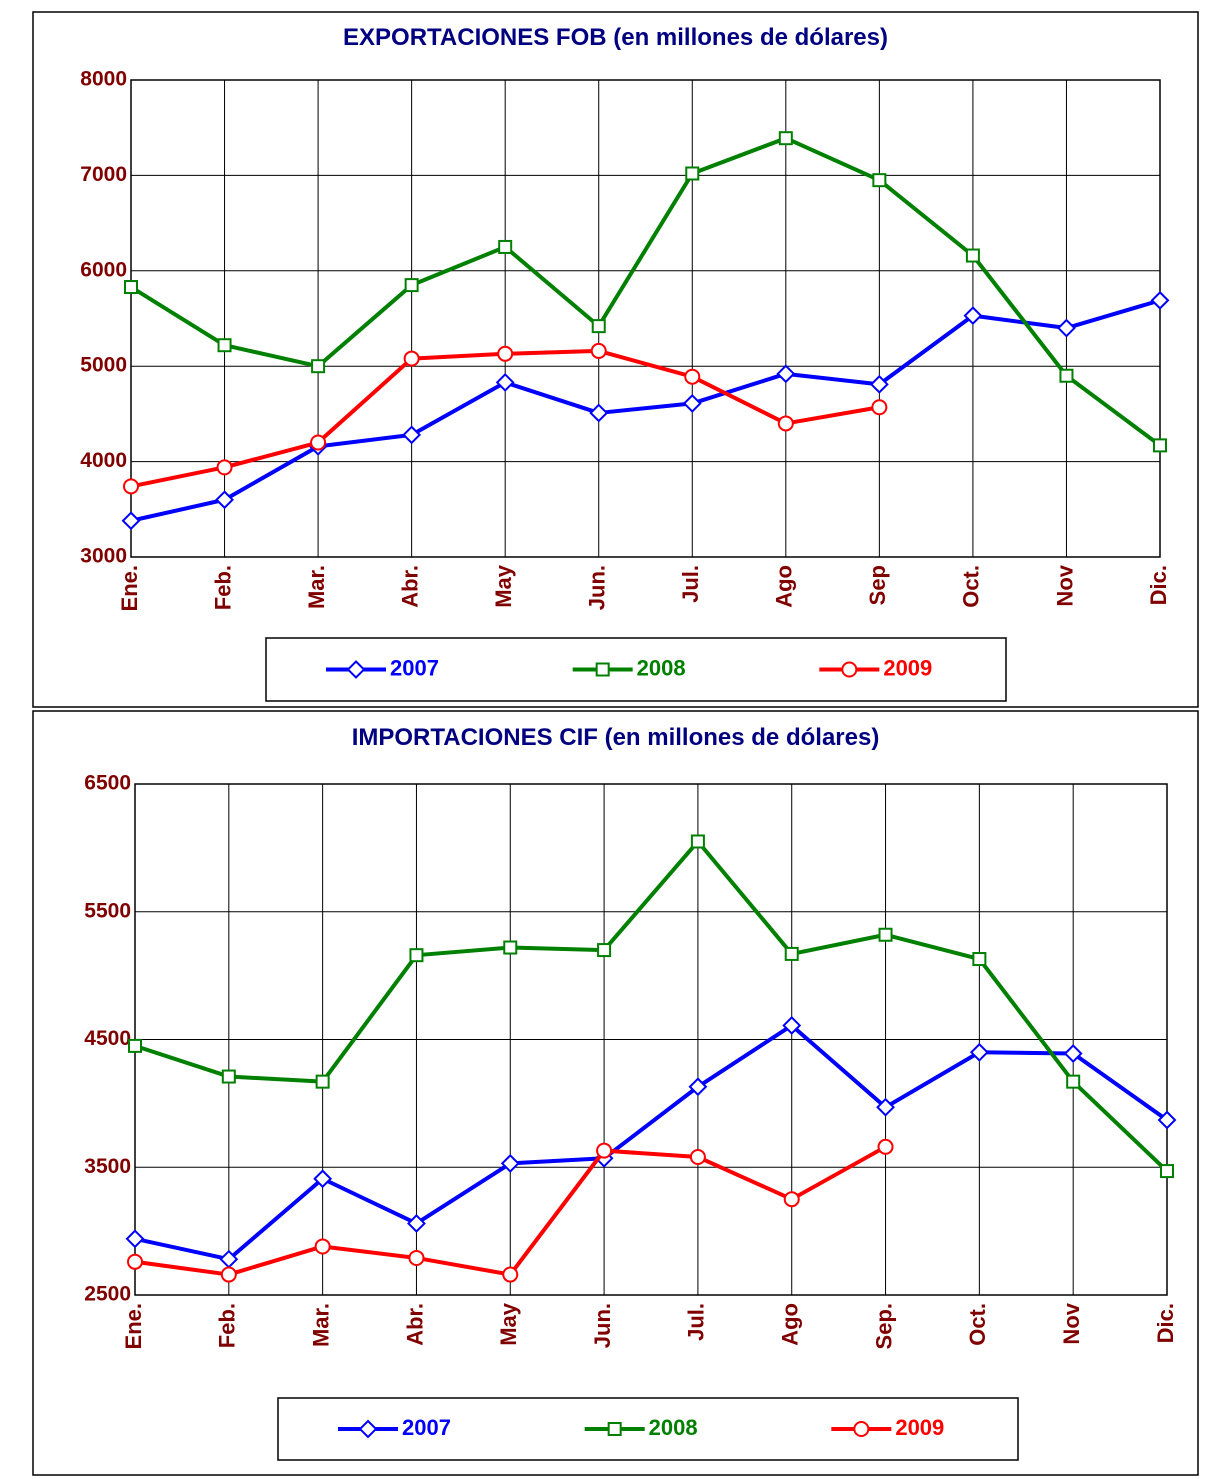  I want to click on y-tick-label: 2500, so click(107, 1294).